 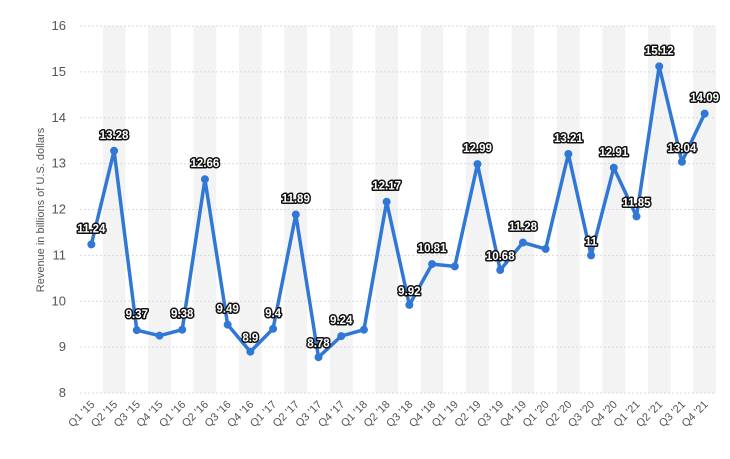 I want to click on x-tick-label: Q4 '21, so click(x=695, y=414).